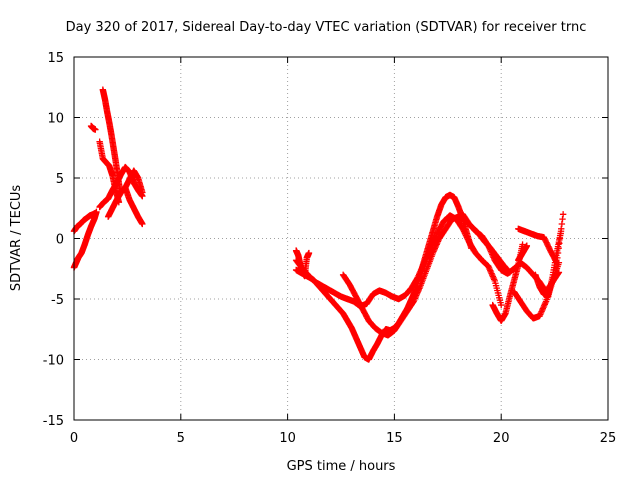 The width and height of the screenshot is (640, 480). Describe the element at coordinates (16, 238) in the screenshot. I see `y-axis-label: SDTVAR / TECUs` at that location.